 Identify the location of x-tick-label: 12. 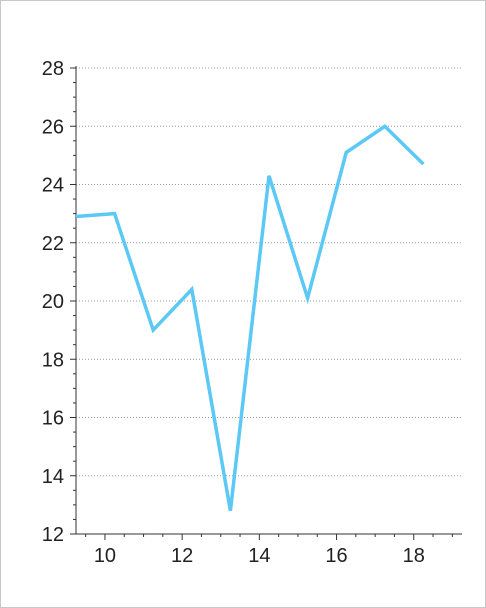
(182, 556).